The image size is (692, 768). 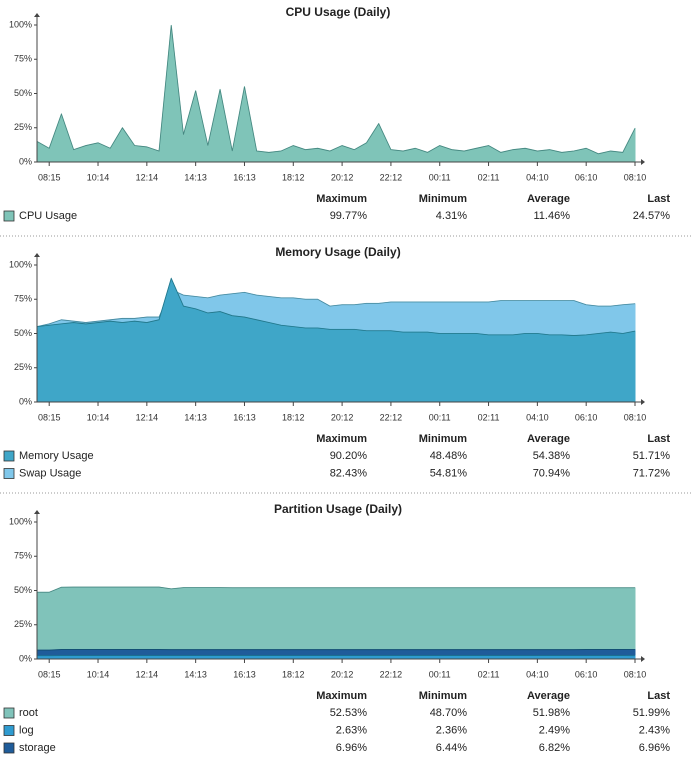 What do you see at coordinates (349, 216) in the screenshot?
I see `table-cell: 99.77%` at bounding box center [349, 216].